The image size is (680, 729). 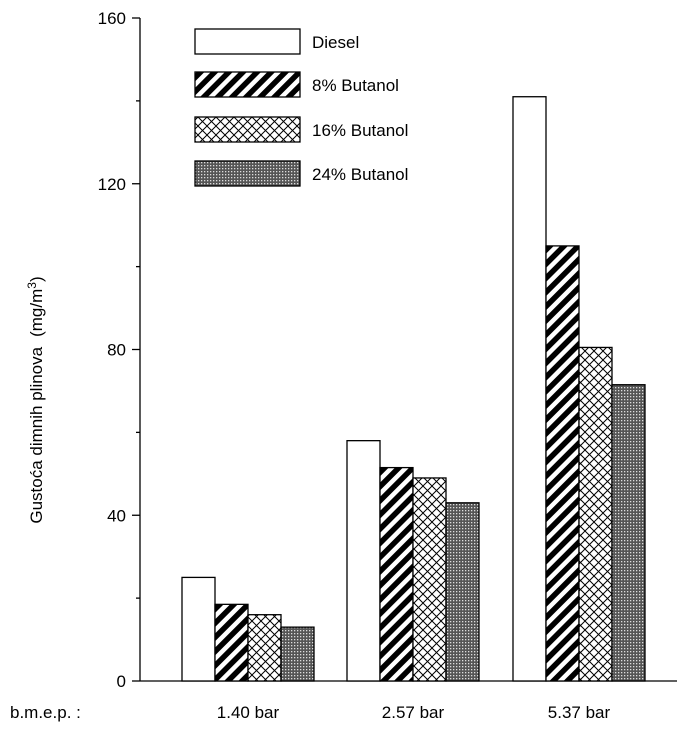 What do you see at coordinates (112, 184) in the screenshot?
I see `y-tick-label: 120` at bounding box center [112, 184].